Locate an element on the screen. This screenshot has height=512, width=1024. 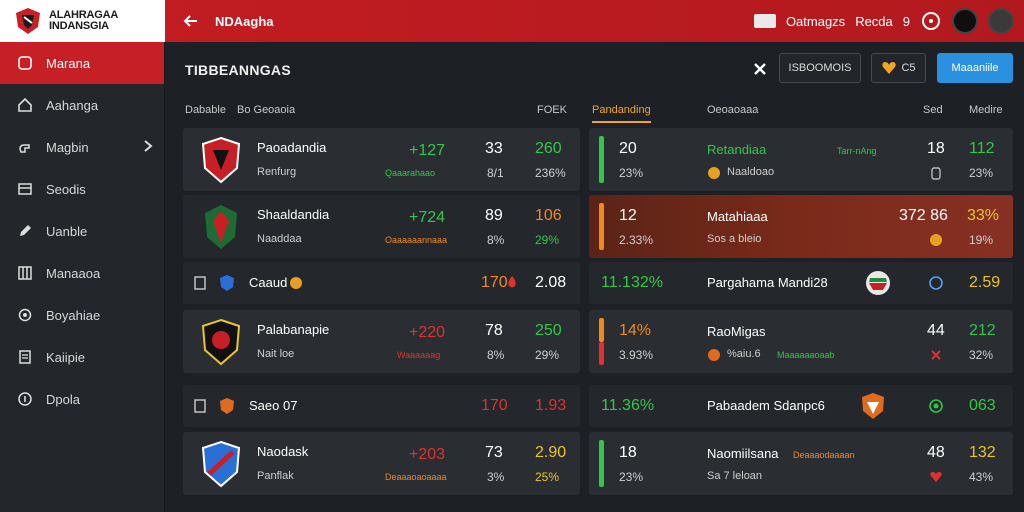
grid-icon is located at coordinates (25, 273).